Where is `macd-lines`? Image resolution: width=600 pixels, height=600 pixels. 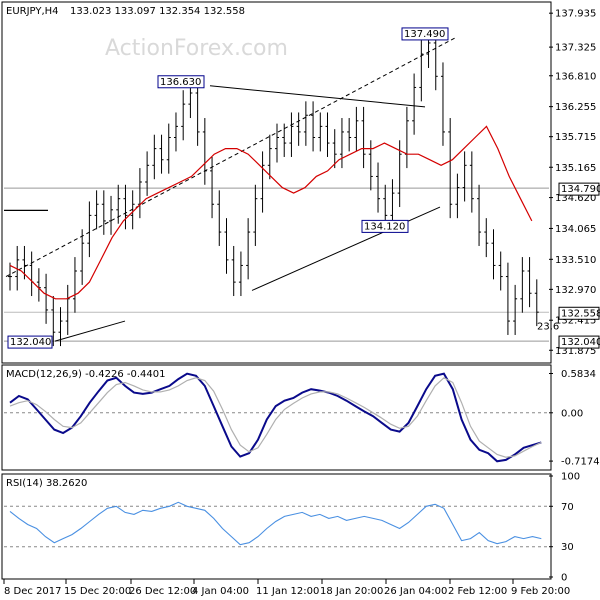
macd-lines is located at coordinates (275, 417).